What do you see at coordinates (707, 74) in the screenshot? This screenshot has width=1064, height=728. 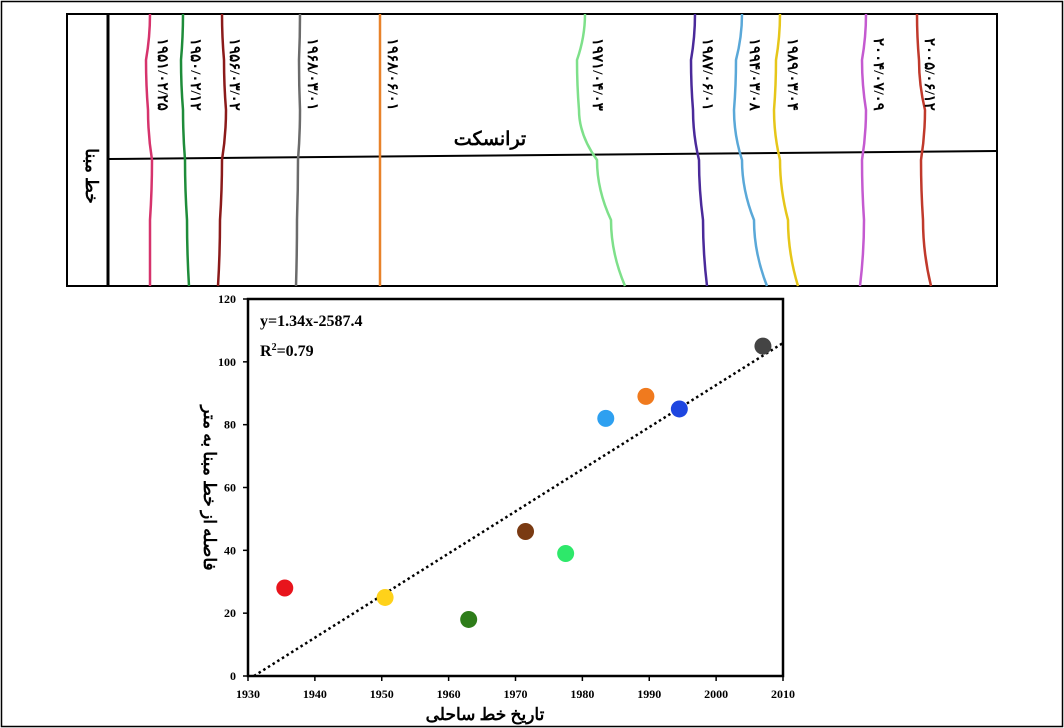 I see `shoreline-date-label: ۱۹۸۷/۰۶/۰۱` at bounding box center [707, 74].